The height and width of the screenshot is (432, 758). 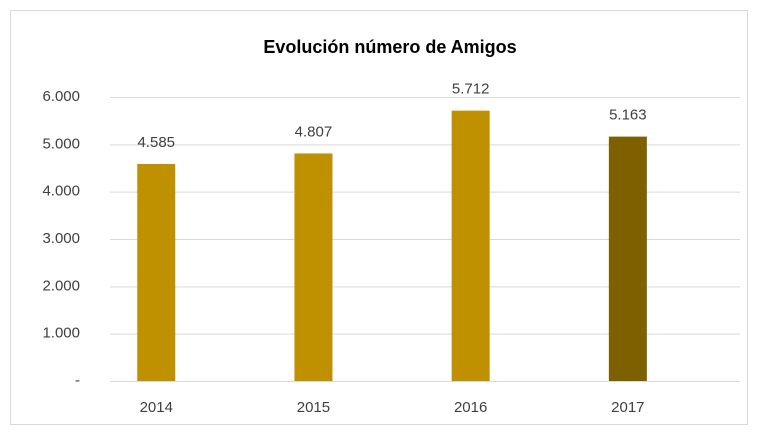 I want to click on y-tick-label: 1.000, so click(x=61, y=333).